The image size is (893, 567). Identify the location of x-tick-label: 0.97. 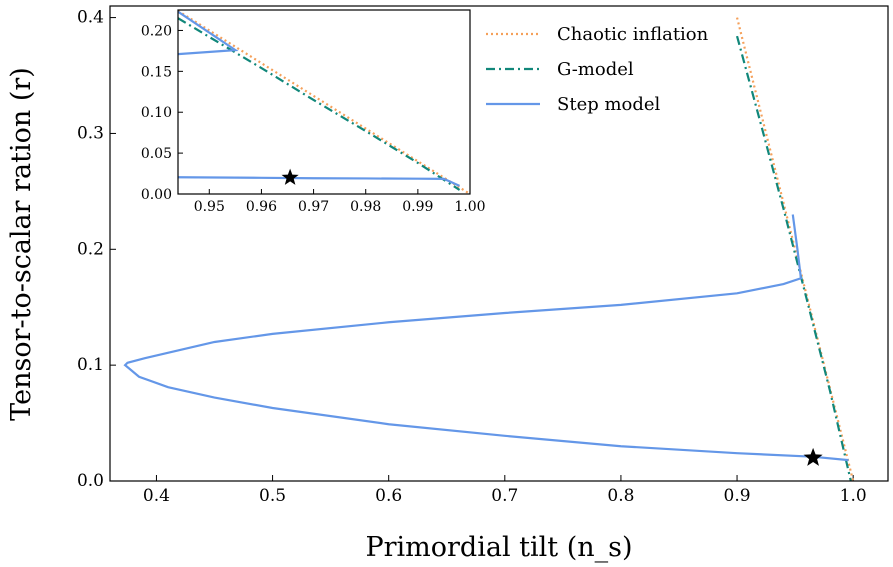
(313, 207).